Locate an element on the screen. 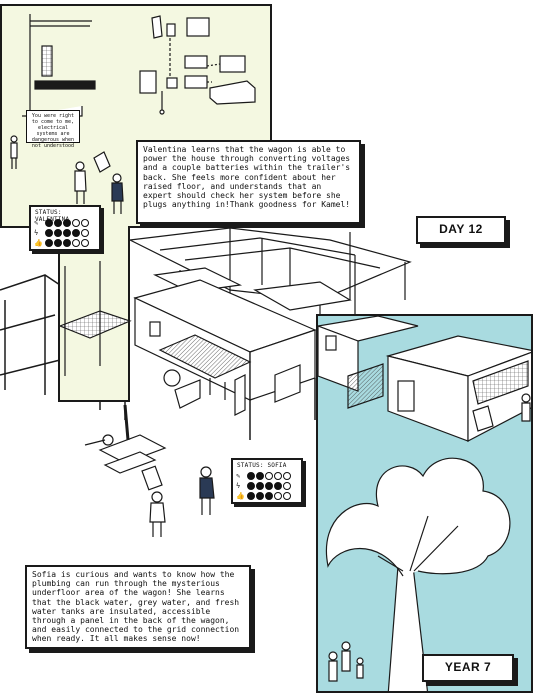 The image size is (535, 697). status-valentina: STATUS: VALENTINA ✎ ϟ 👍 is located at coordinates (65, 228).